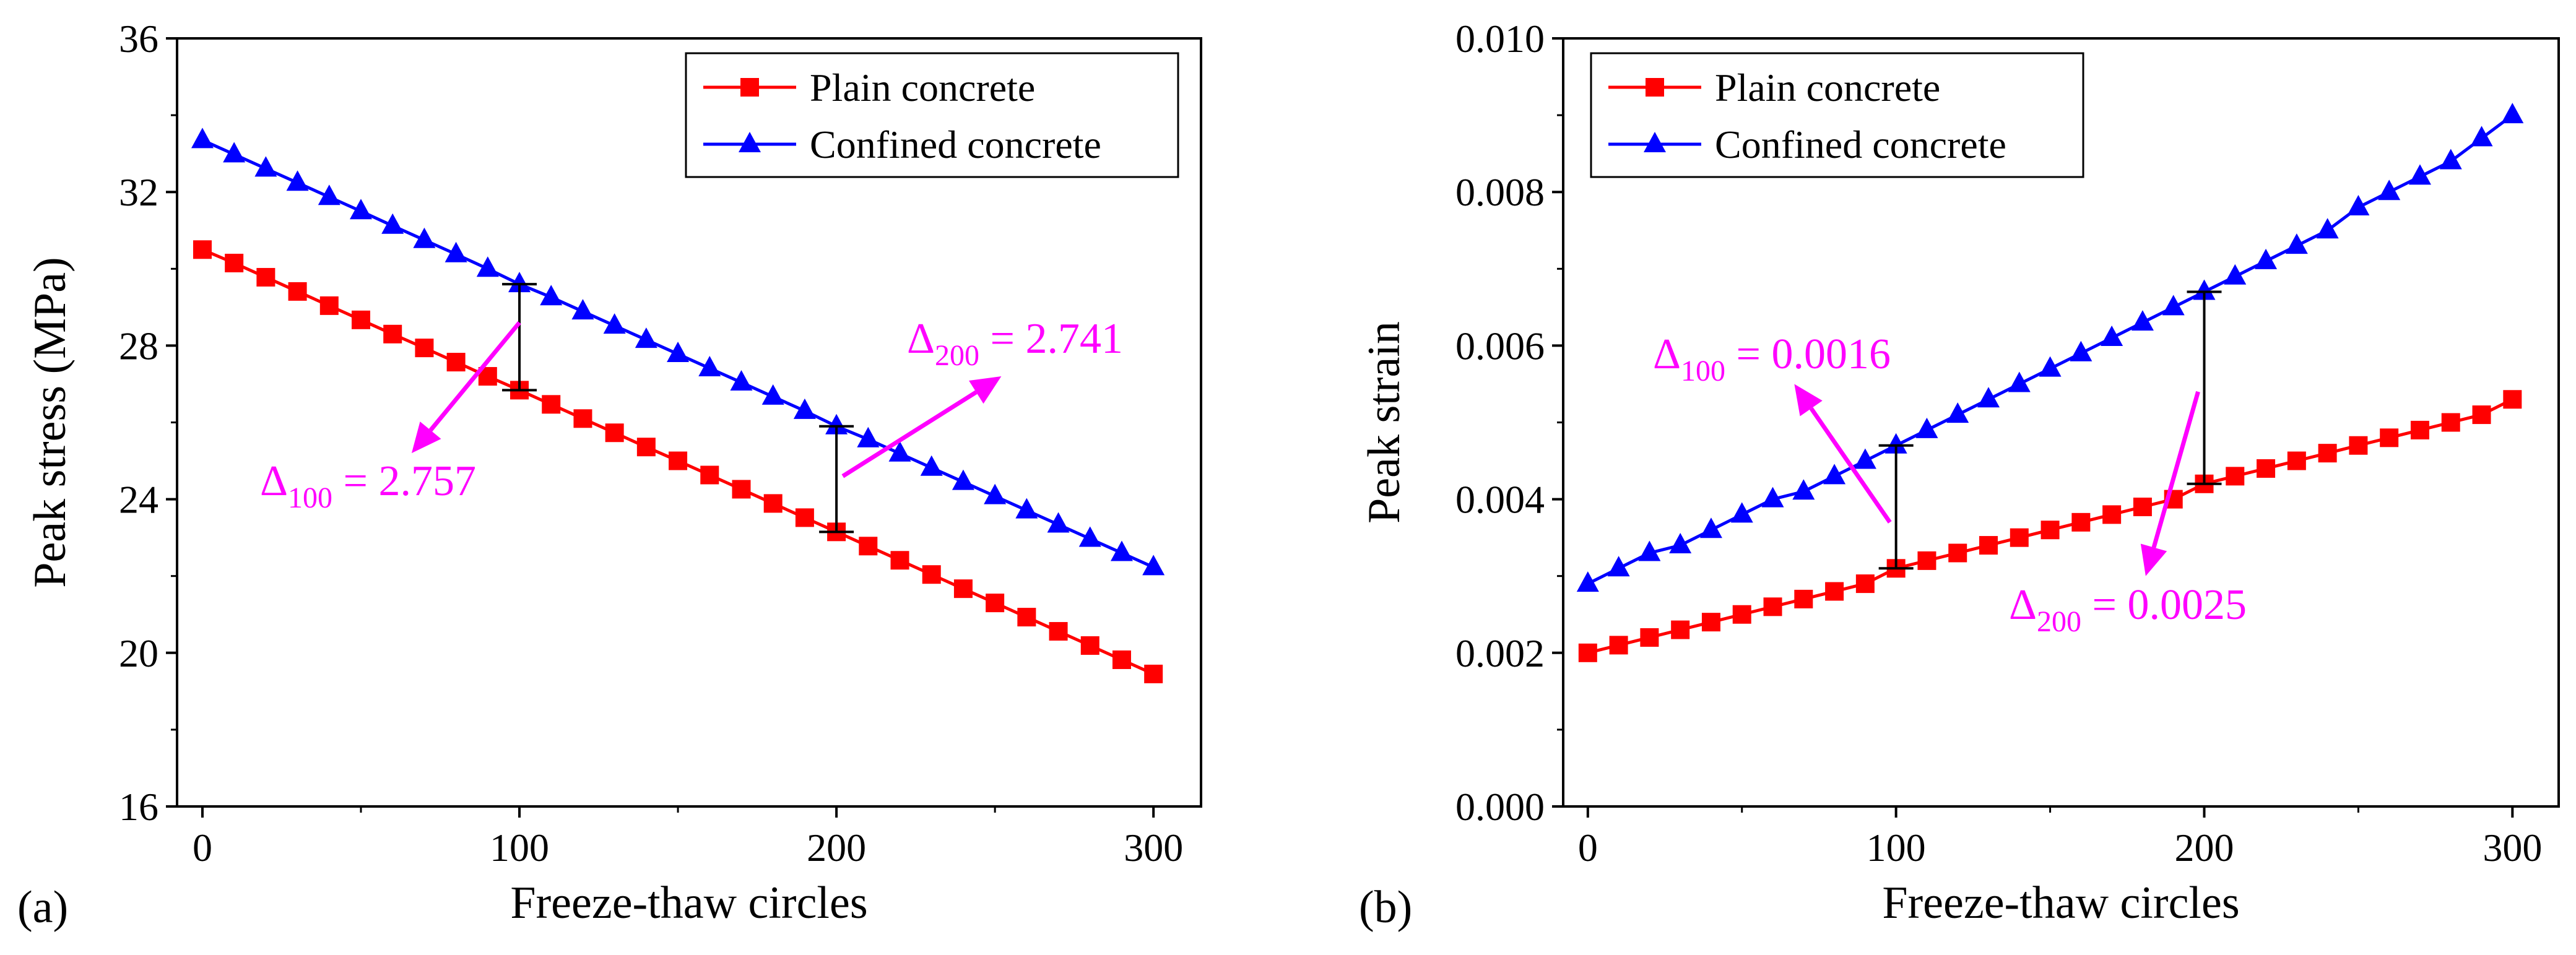 The image size is (2576, 955). Describe the element at coordinates (1500, 39) in the screenshot. I see `y-tick-label: 0.010` at that location.